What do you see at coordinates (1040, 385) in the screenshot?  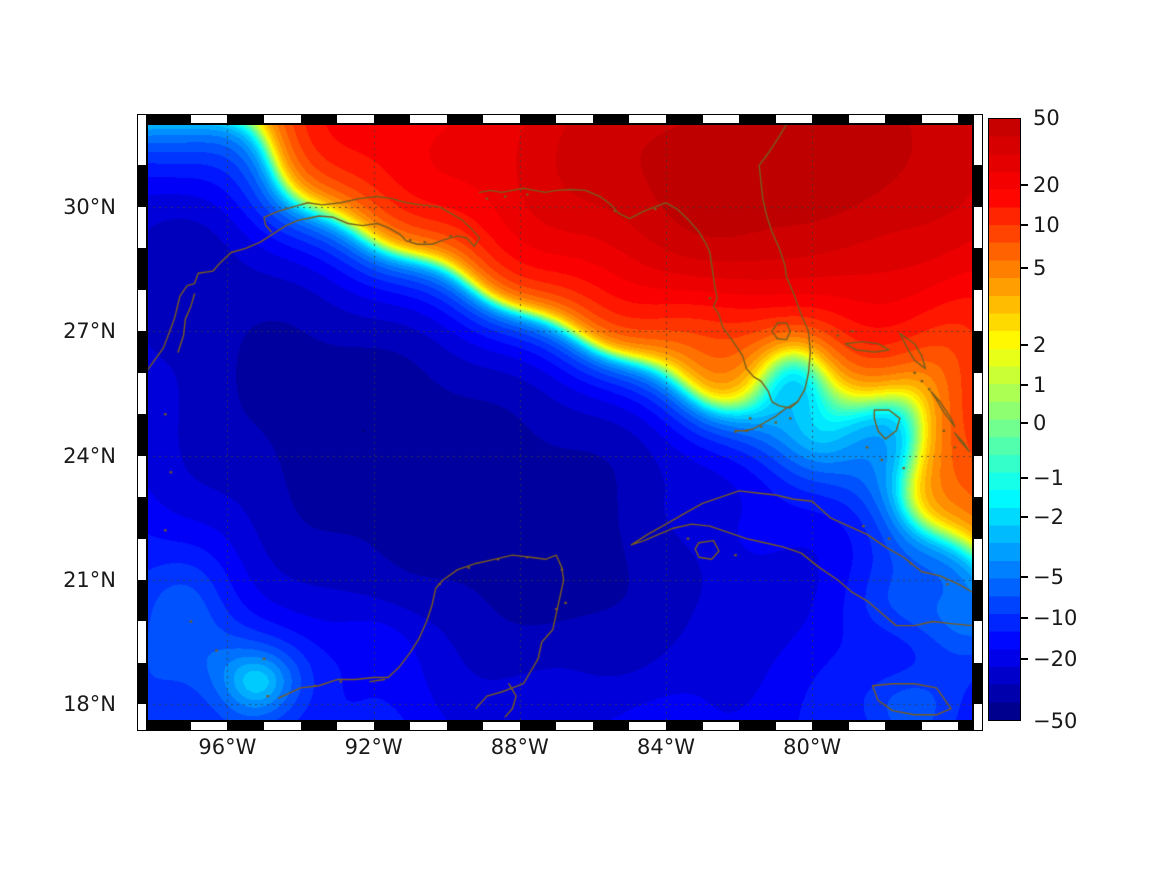 I see `colorbar-label-1: 1` at bounding box center [1040, 385].